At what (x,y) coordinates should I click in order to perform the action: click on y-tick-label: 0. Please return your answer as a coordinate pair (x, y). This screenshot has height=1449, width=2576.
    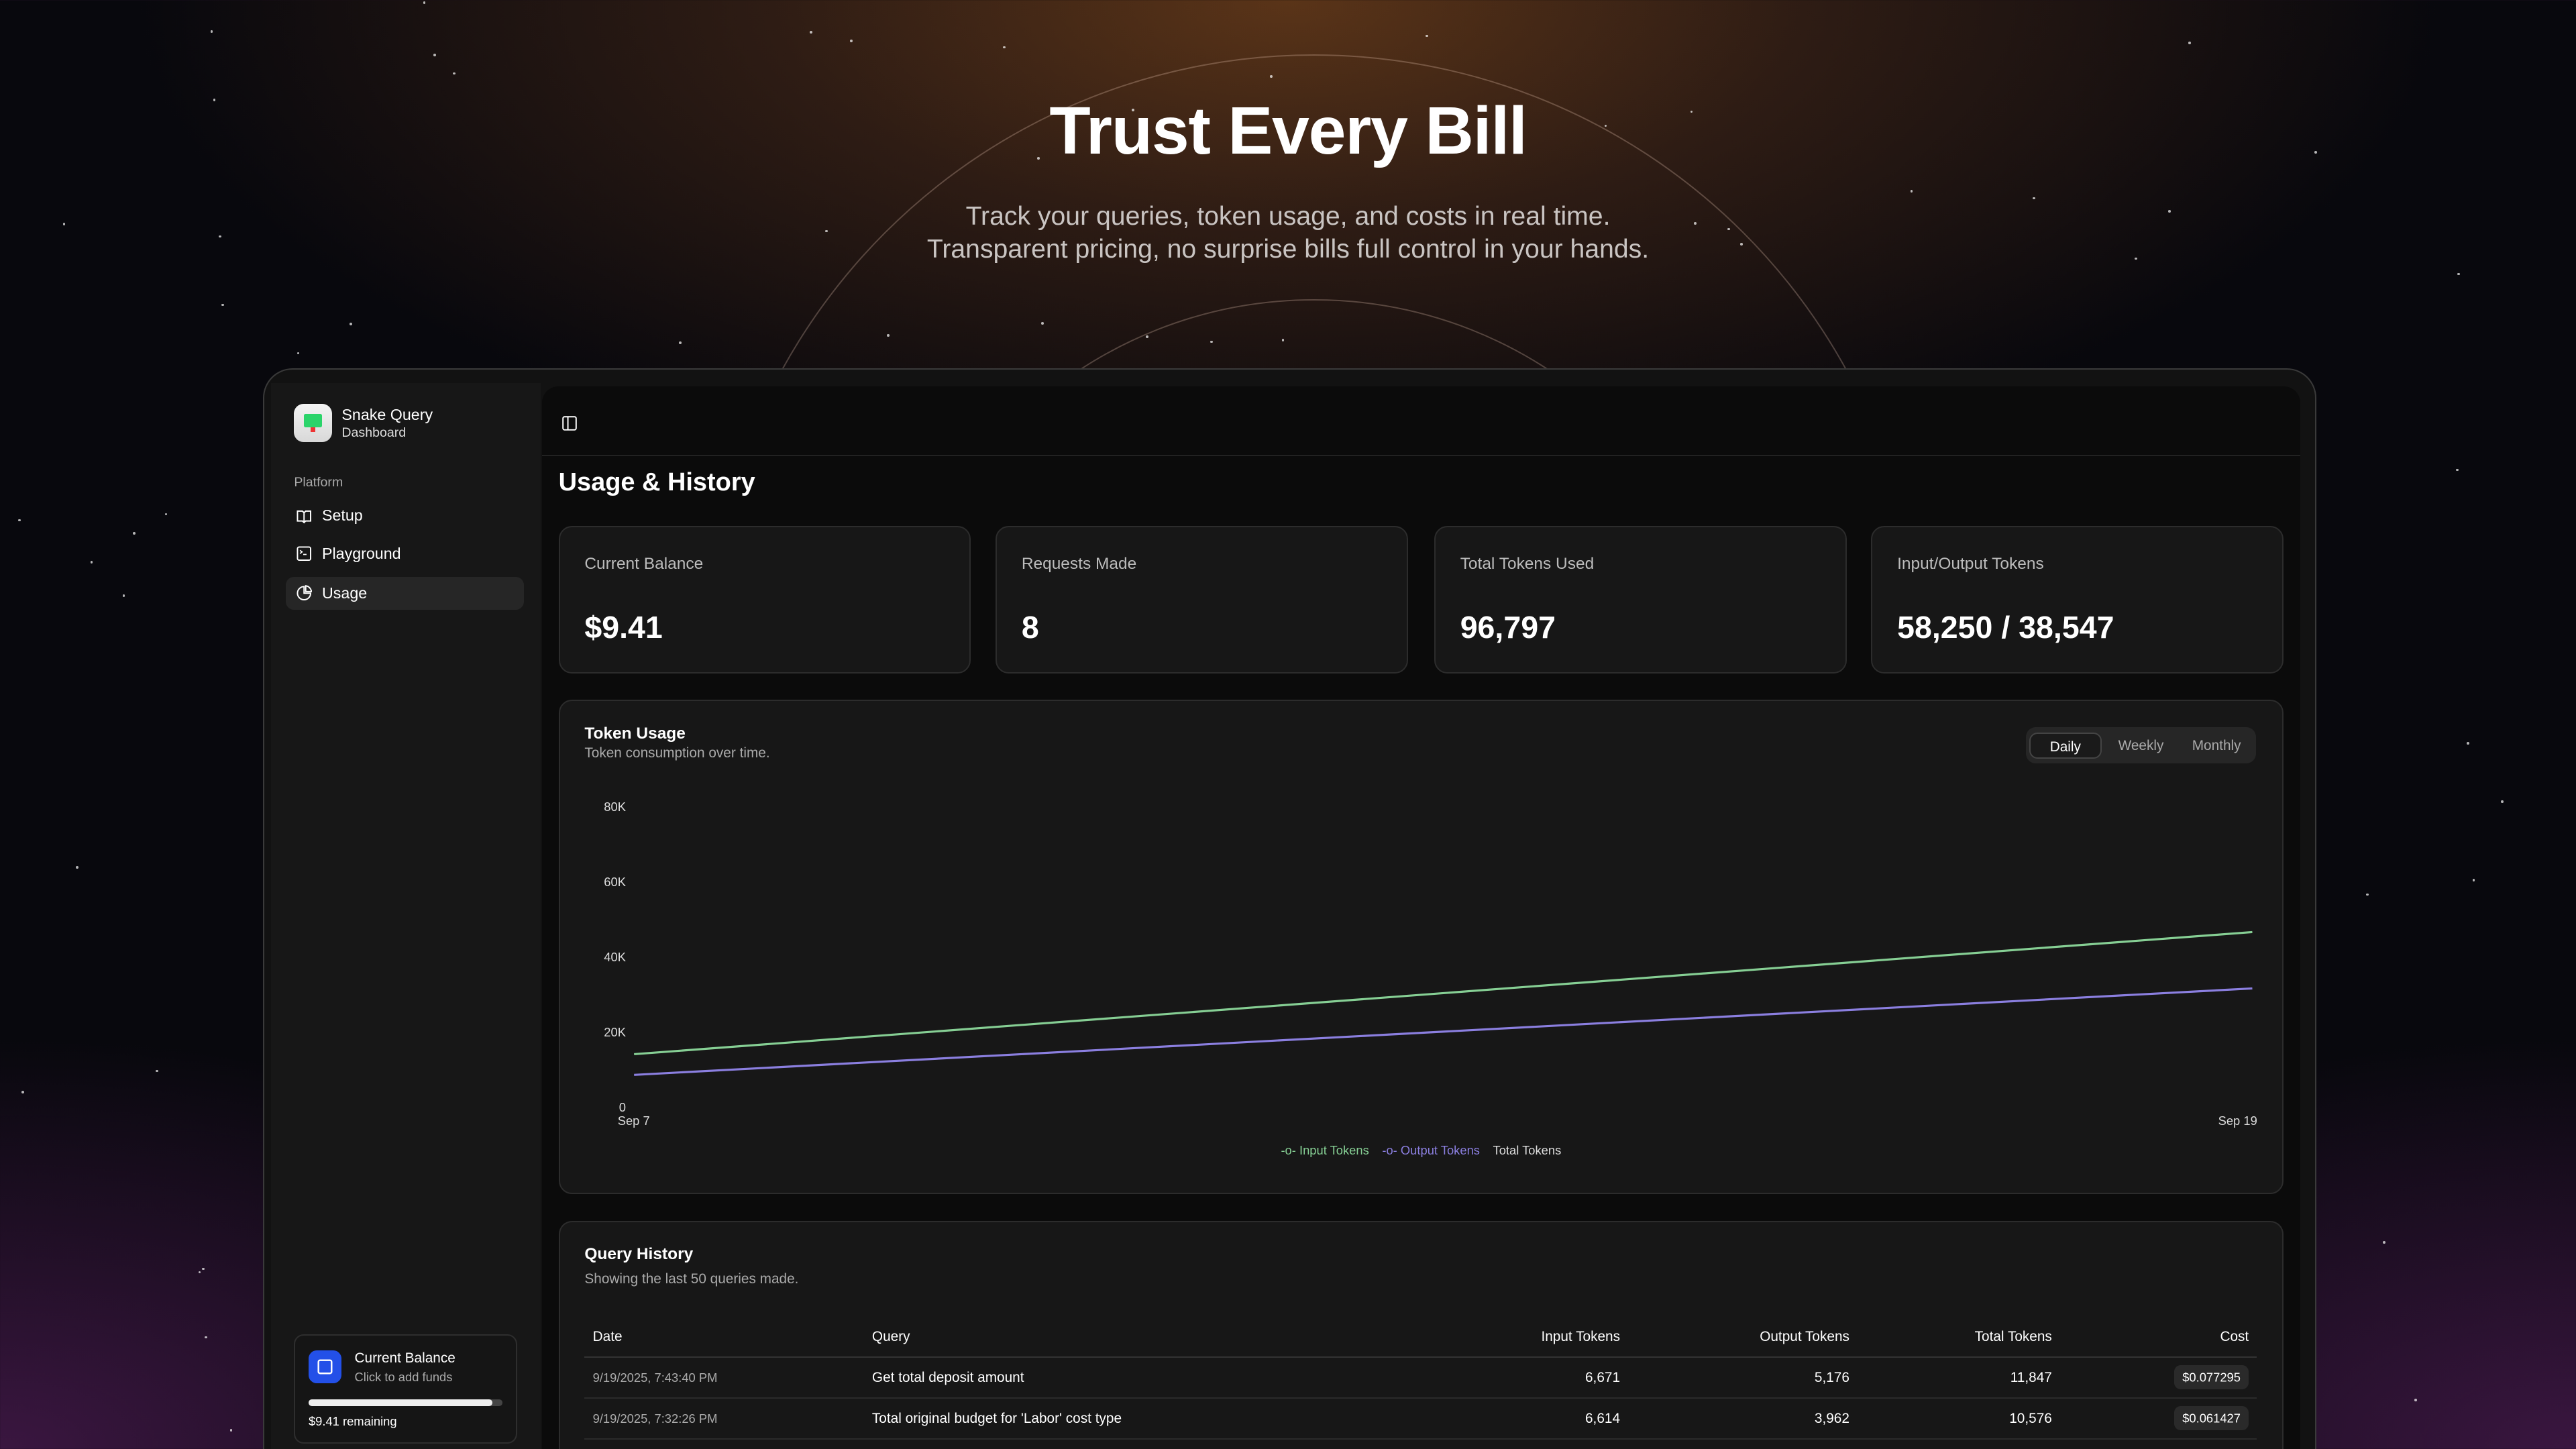
    Looking at the image, I should click on (622, 1107).